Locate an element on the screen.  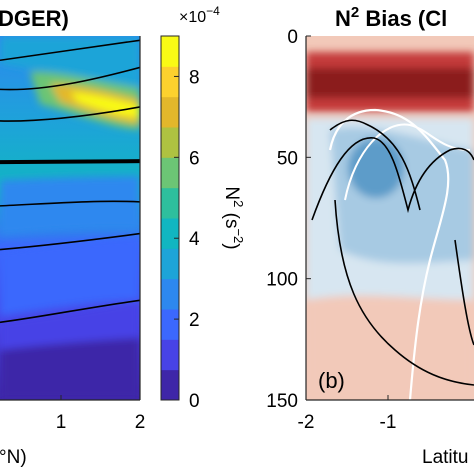
colorbar-frame is located at coordinates (170, 218).